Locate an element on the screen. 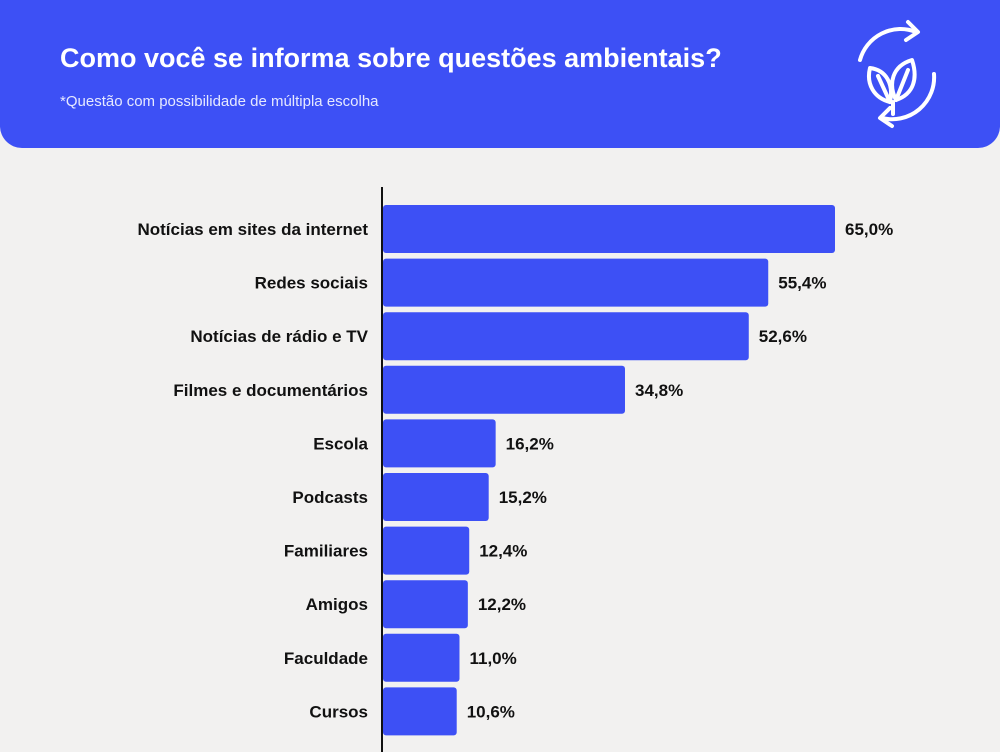 This screenshot has height=752, width=1000. value-label: 65,0% is located at coordinates (869, 229).